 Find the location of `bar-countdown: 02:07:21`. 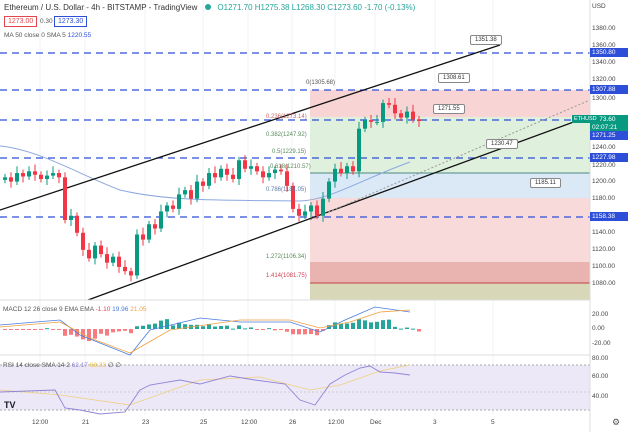

bar-countdown: 02:07:21 is located at coordinates (605, 127).